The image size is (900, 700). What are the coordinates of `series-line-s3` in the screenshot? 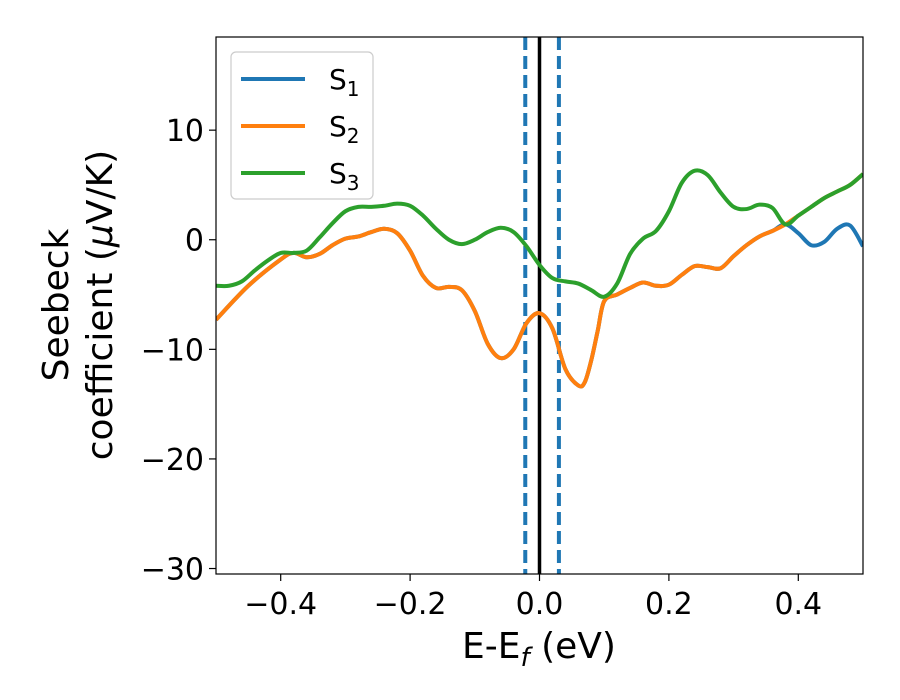 It's located at (539, 233).